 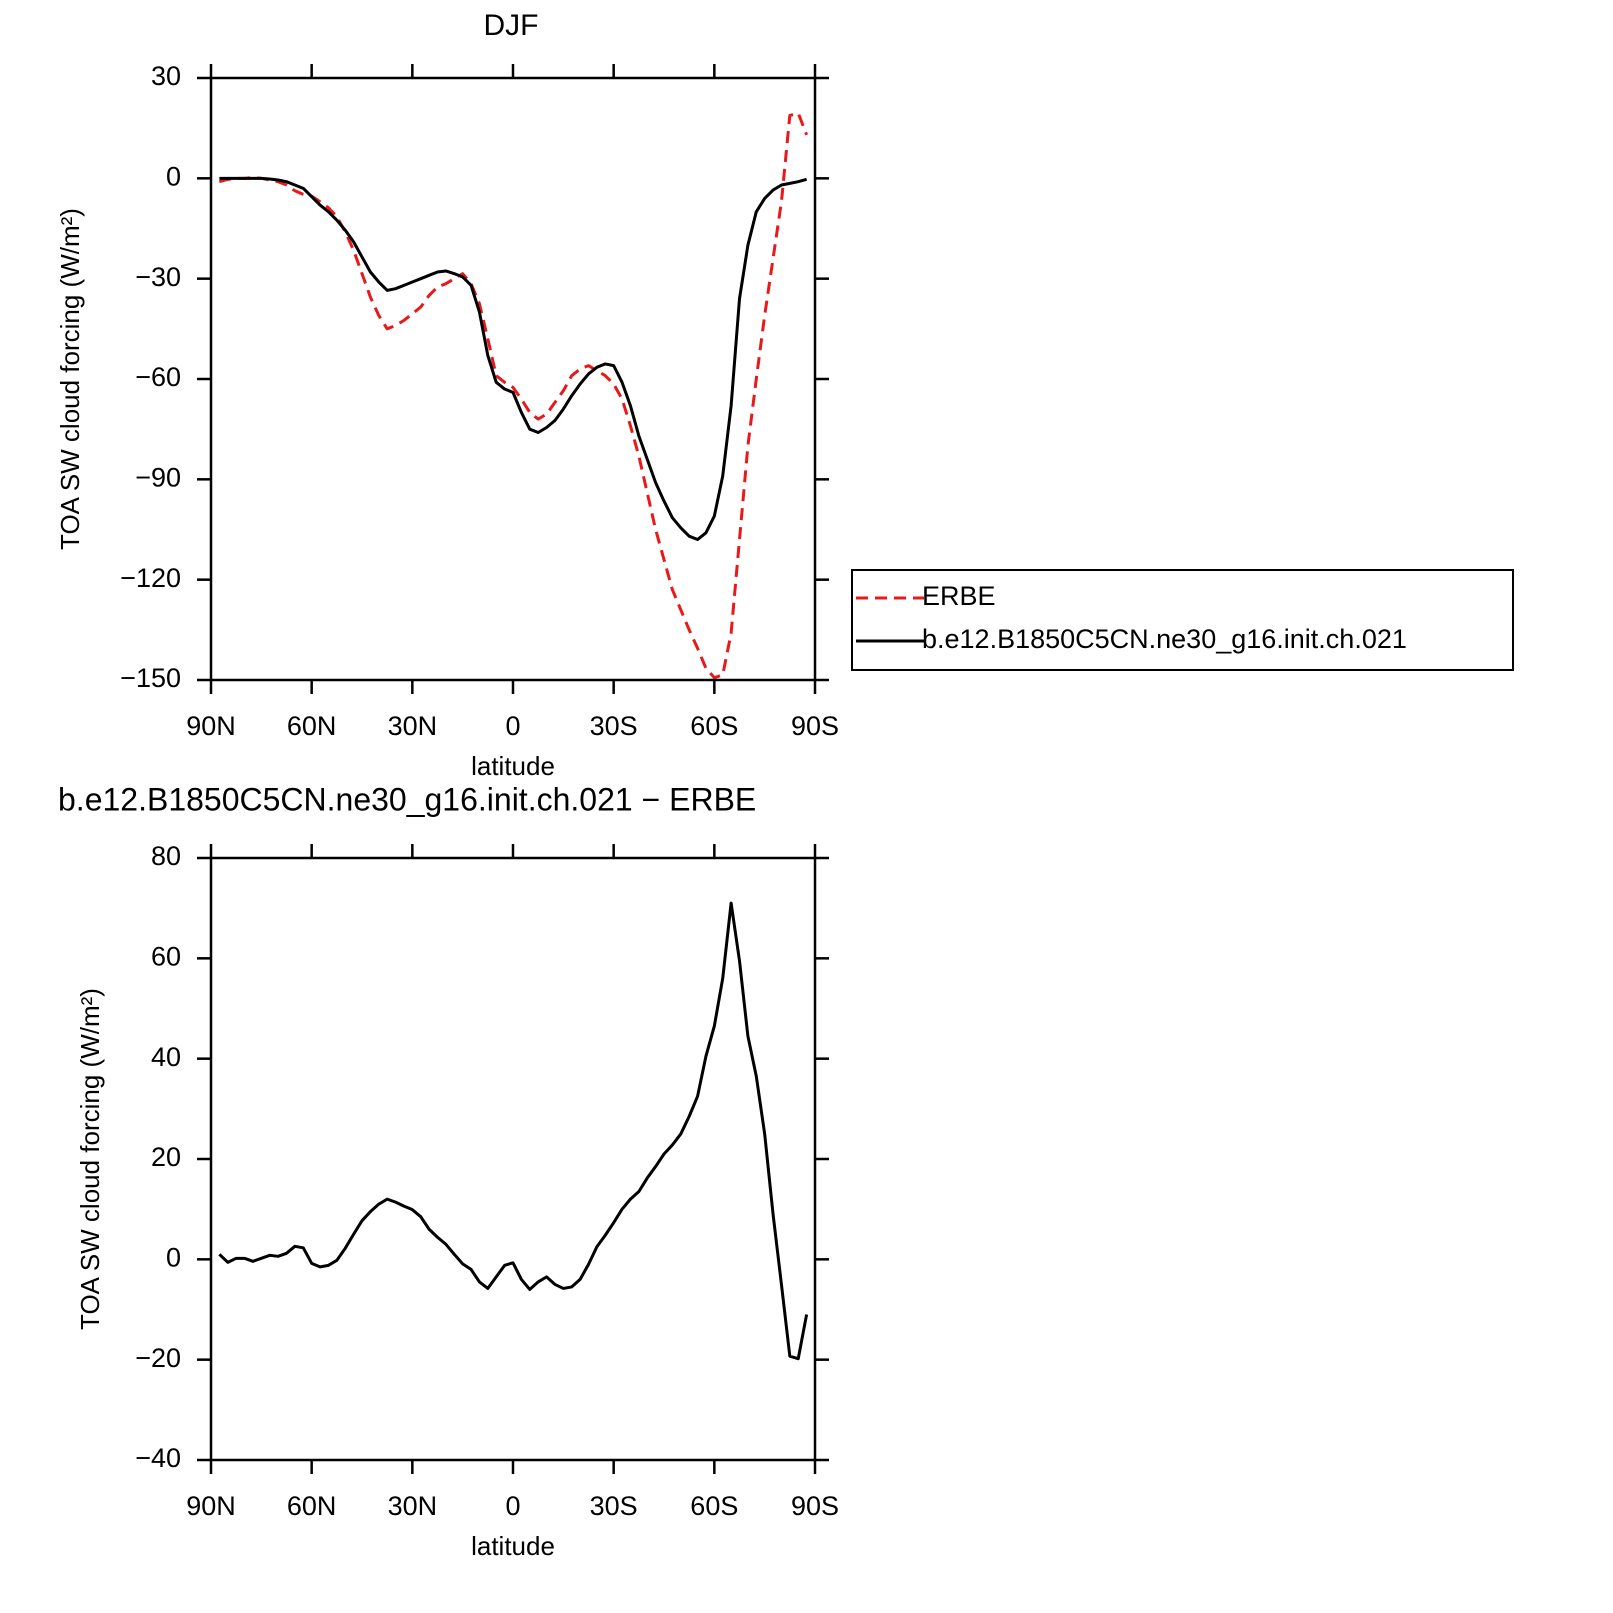 What do you see at coordinates (959, 596) in the screenshot?
I see `legend-label: ERBE` at bounding box center [959, 596].